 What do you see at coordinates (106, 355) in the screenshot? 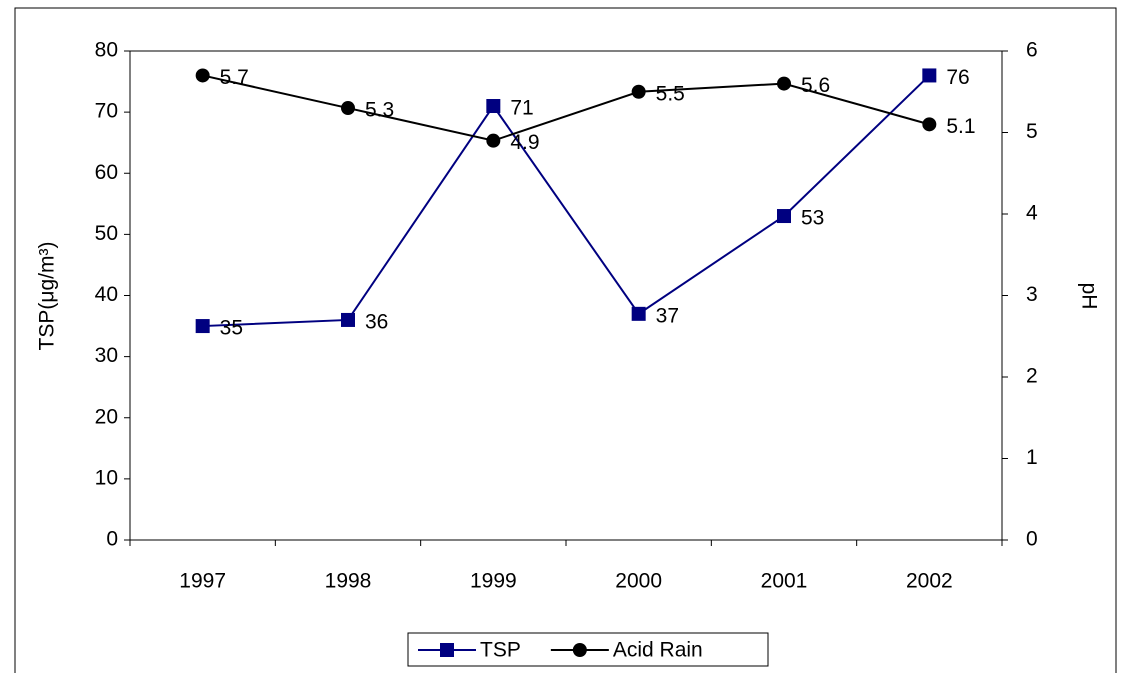
I see `y-tick-label: 30` at bounding box center [106, 355].